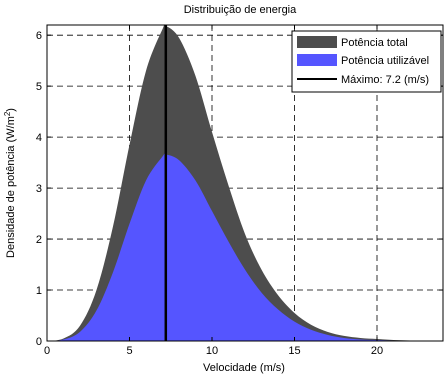 This screenshot has height=377, width=445. Describe the element at coordinates (39, 189) in the screenshot. I see `y-tick-label: 3` at that location.